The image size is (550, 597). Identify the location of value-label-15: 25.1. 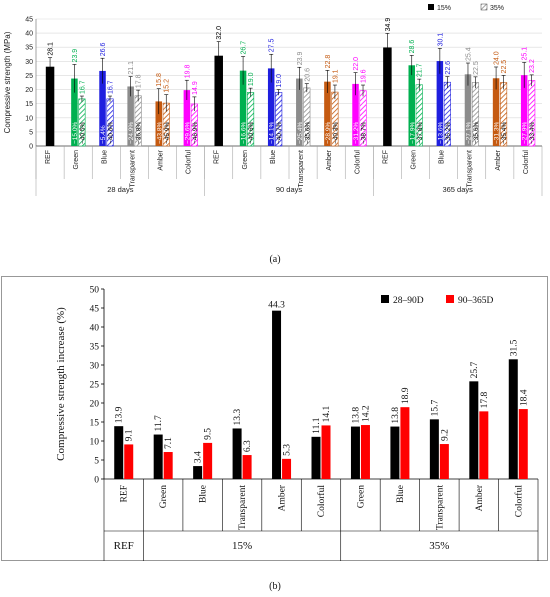
(525, 54).